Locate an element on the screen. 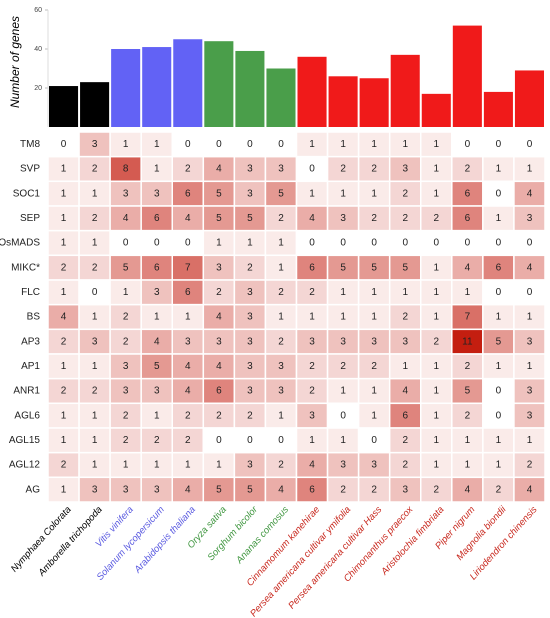 This screenshot has height=618, width=550. row-label: MIKC* is located at coordinates (25, 267).